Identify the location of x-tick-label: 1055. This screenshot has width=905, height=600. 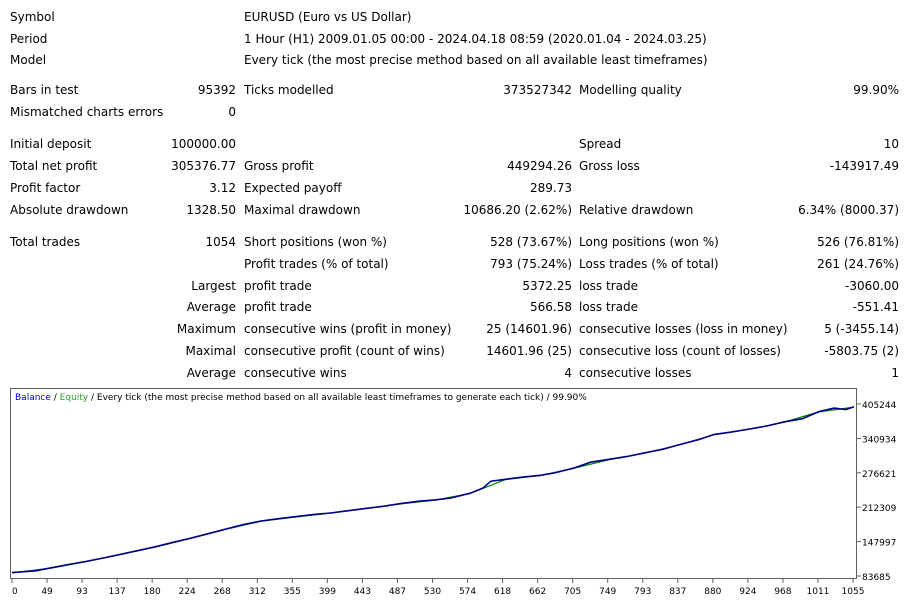
(853, 592).